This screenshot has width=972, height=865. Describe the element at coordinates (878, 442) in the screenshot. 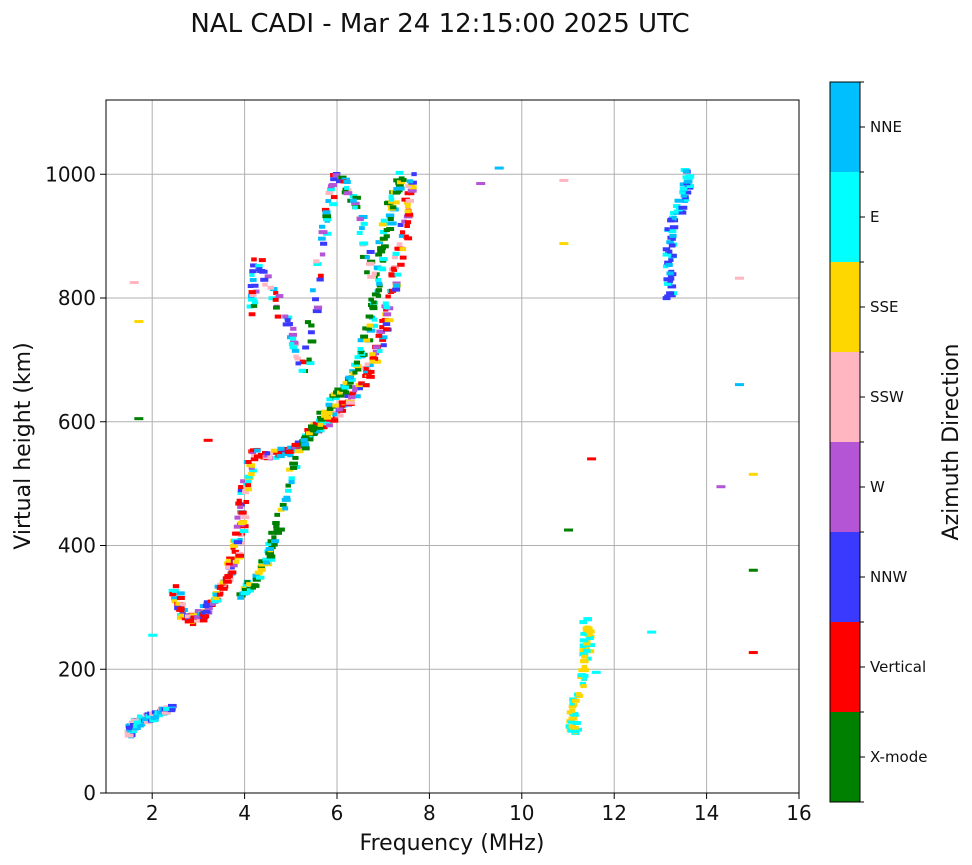

I see `colorbar: X-mode Vertical NNW W SSW SSE E NNE` at that location.